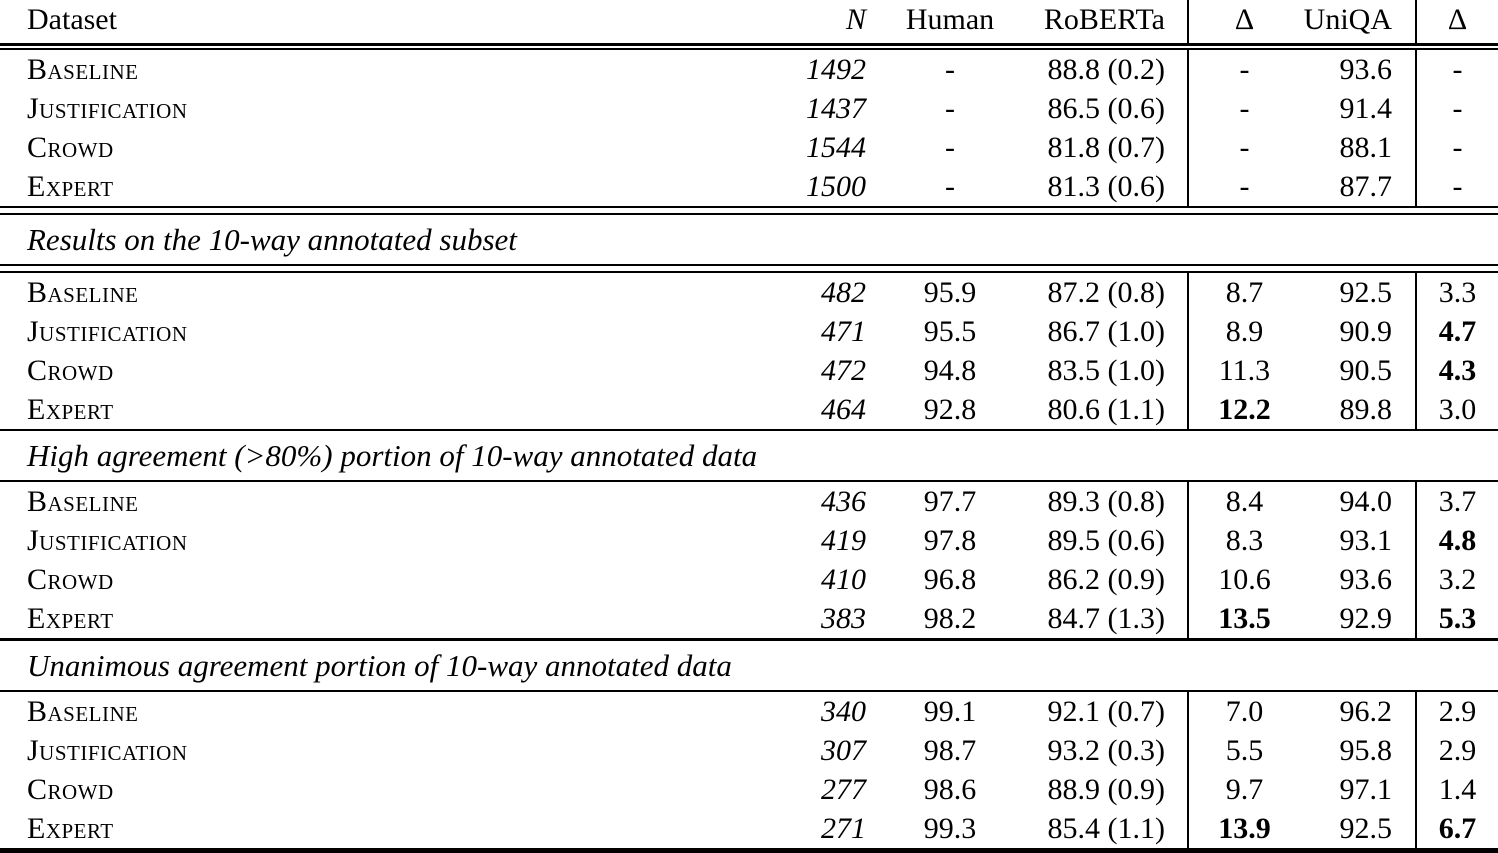  Describe the element at coordinates (749, 69) in the screenshot. I see `table-row: Baseline 1492 - 88.8 (0.2) - 93.6 -` at that location.